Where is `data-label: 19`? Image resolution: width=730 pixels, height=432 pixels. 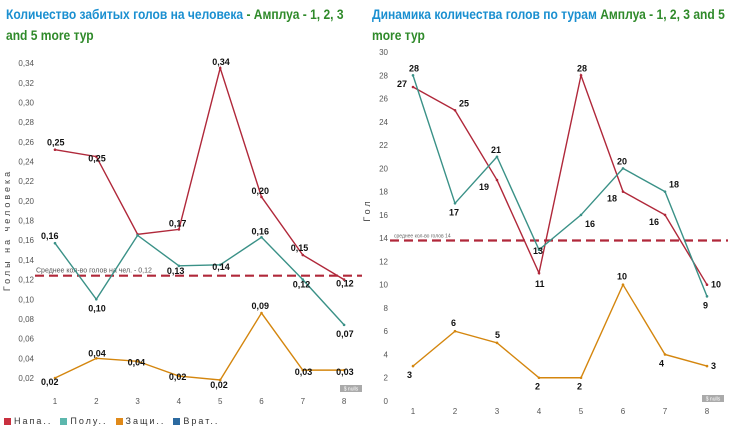
data-label: 19 is located at coordinates (484, 187).